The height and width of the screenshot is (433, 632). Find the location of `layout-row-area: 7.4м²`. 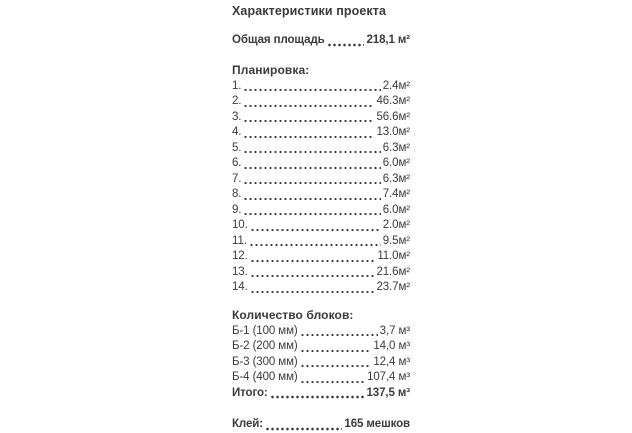

layout-row-area: 7.4м² is located at coordinates (396, 194).